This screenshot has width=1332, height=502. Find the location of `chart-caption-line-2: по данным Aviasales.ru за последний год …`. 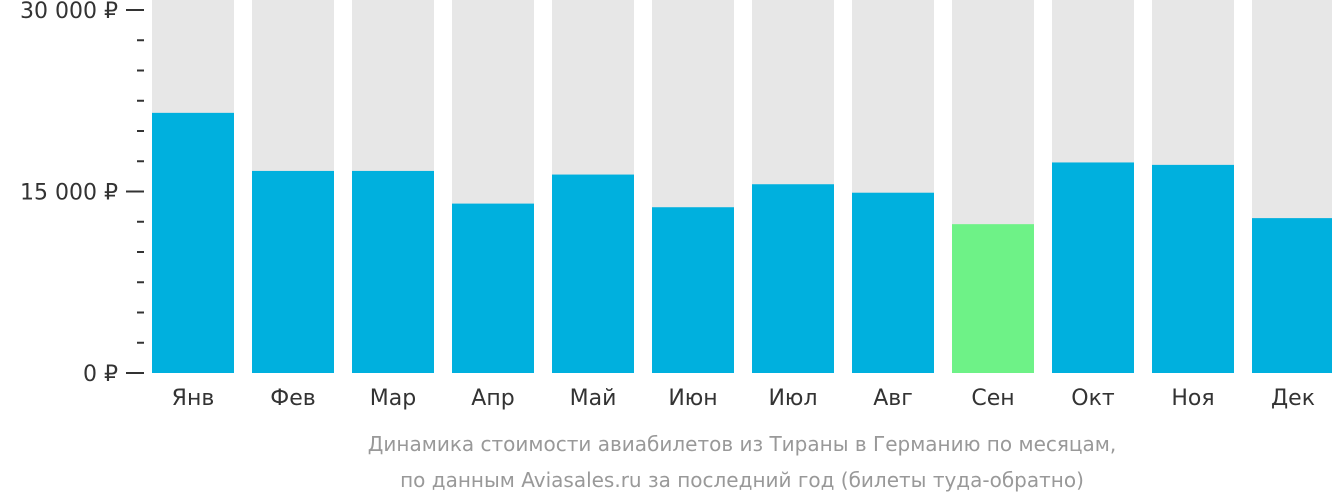

chart-caption-line-2: по данным Aviasales.ru за последний год … is located at coordinates (742, 480).